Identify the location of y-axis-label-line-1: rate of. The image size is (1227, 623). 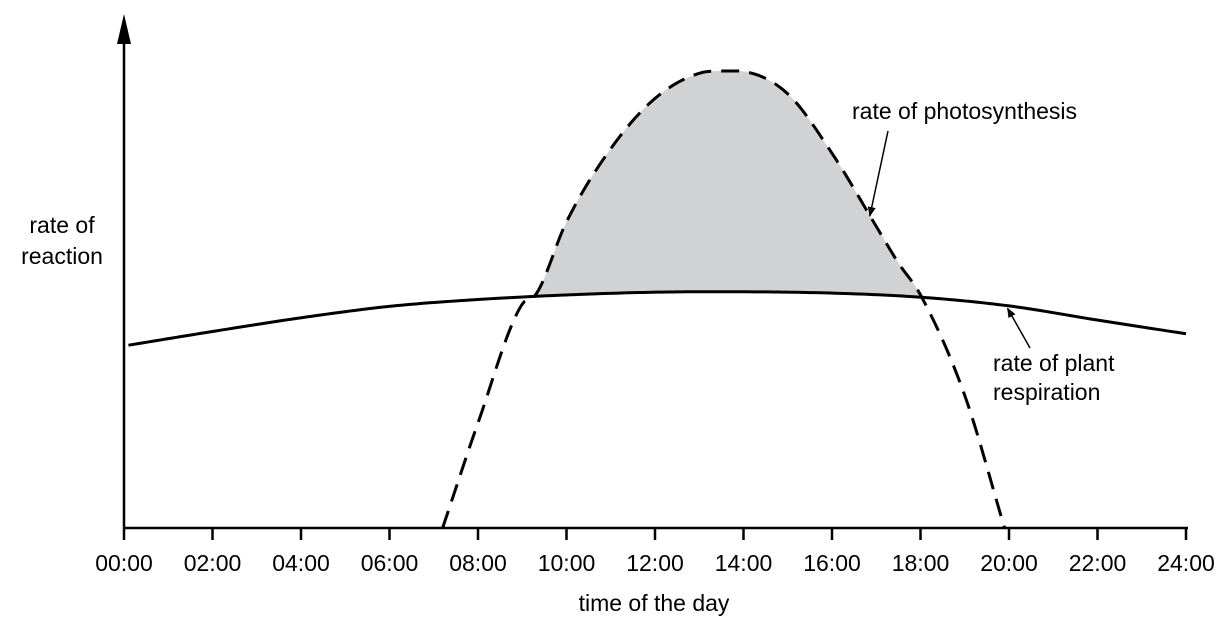
(62, 225).